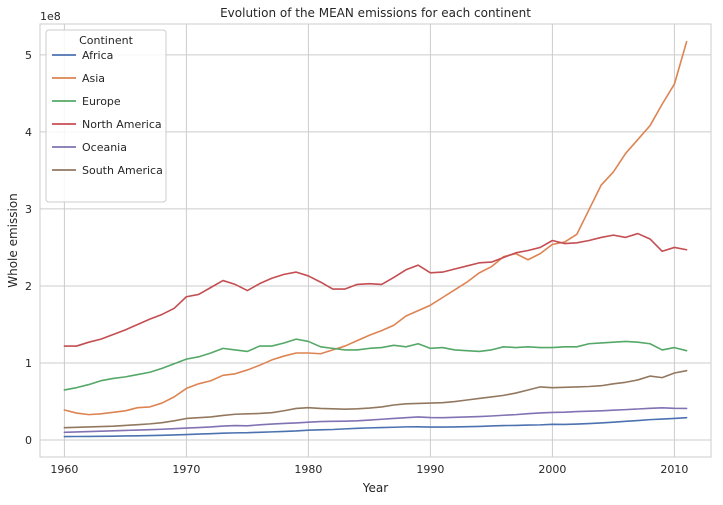 The width and height of the screenshot is (723, 505). I want to click on y-tick-label: 2, so click(28, 286).